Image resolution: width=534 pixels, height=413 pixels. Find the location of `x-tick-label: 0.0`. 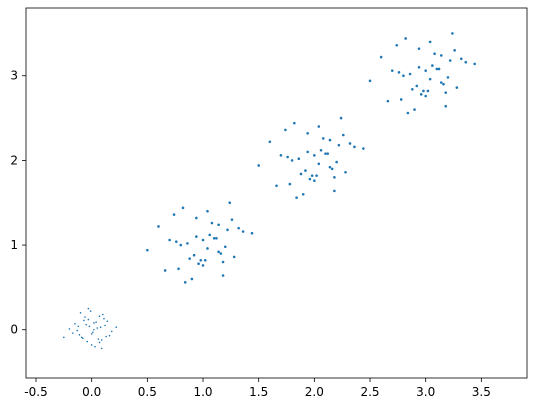

x-tick-label: 0.0 is located at coordinates (91, 392).